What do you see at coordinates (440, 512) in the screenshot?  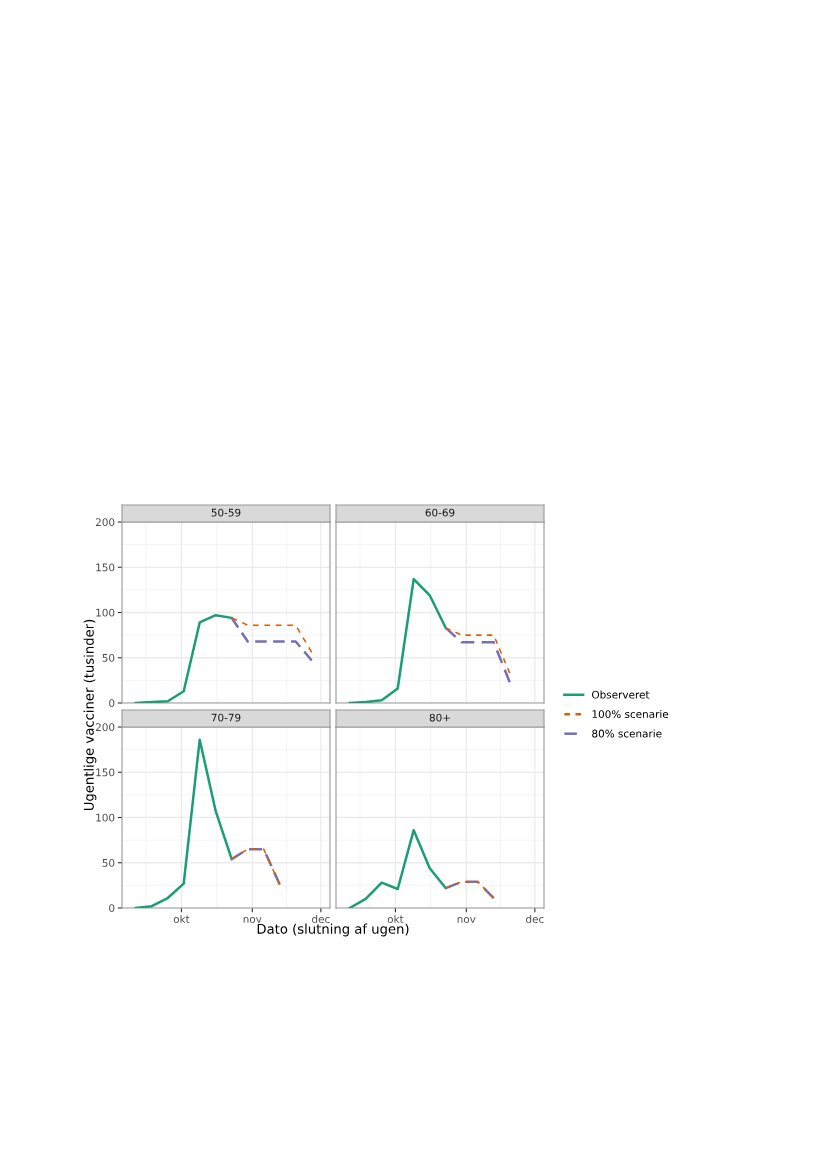 I see `chart-title: 60-69` at bounding box center [440, 512].